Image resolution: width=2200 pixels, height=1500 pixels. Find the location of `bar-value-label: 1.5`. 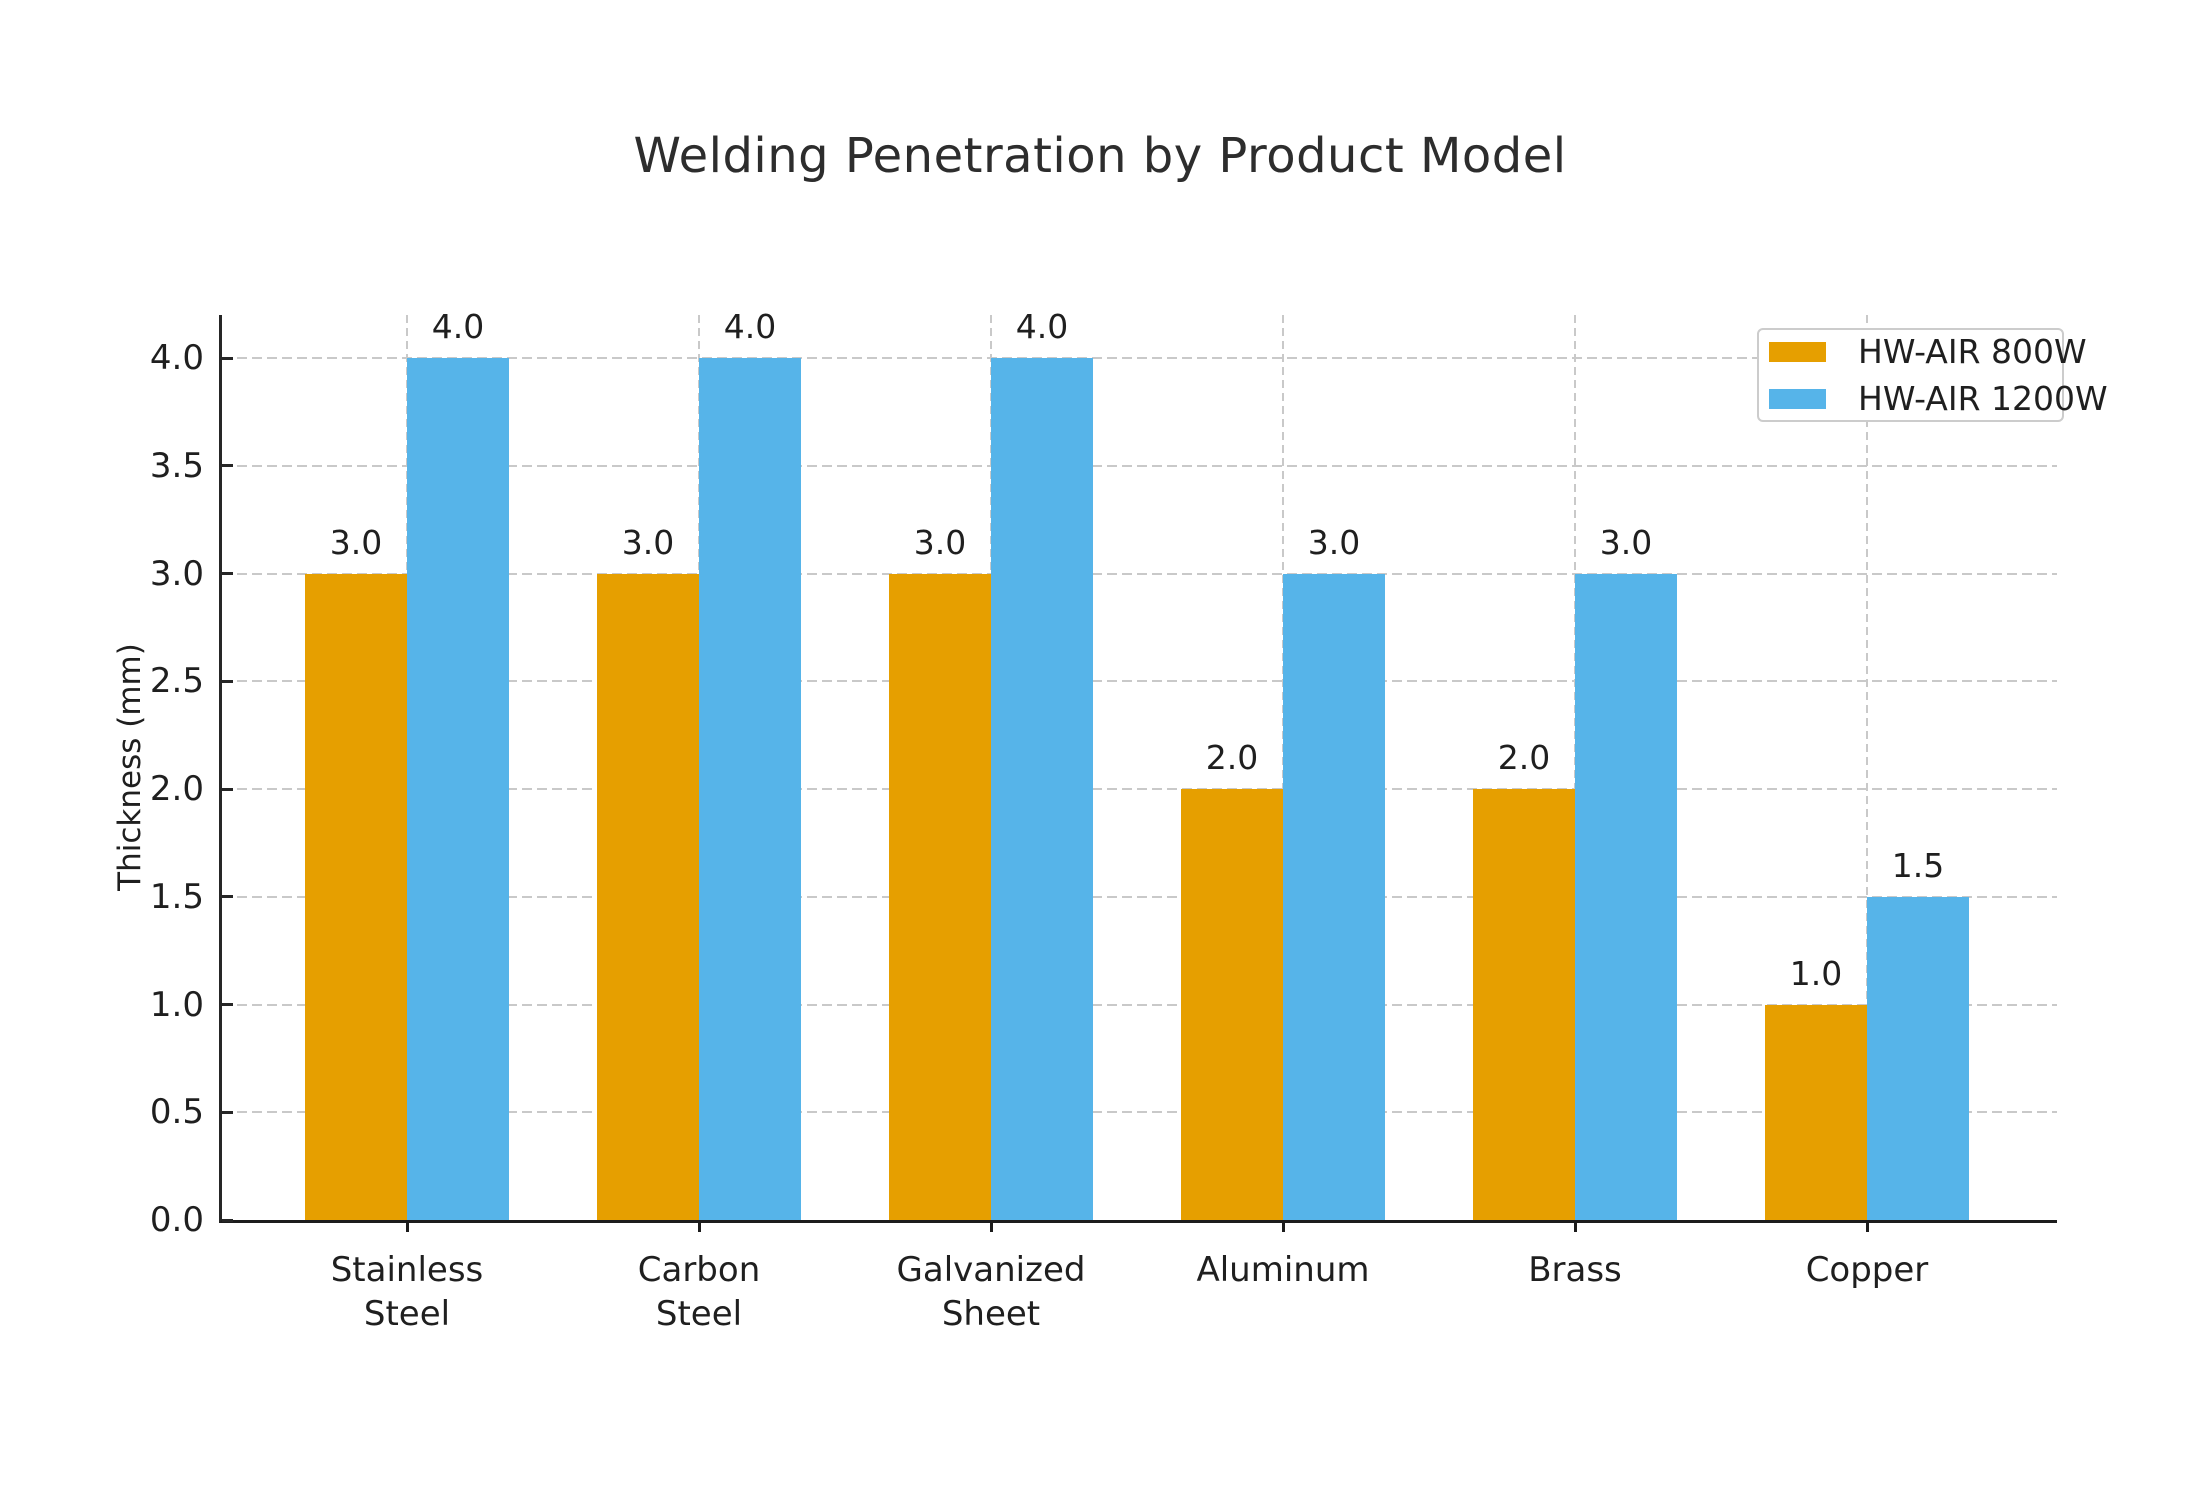

bar-value-label: 1.5 is located at coordinates (1918, 865).